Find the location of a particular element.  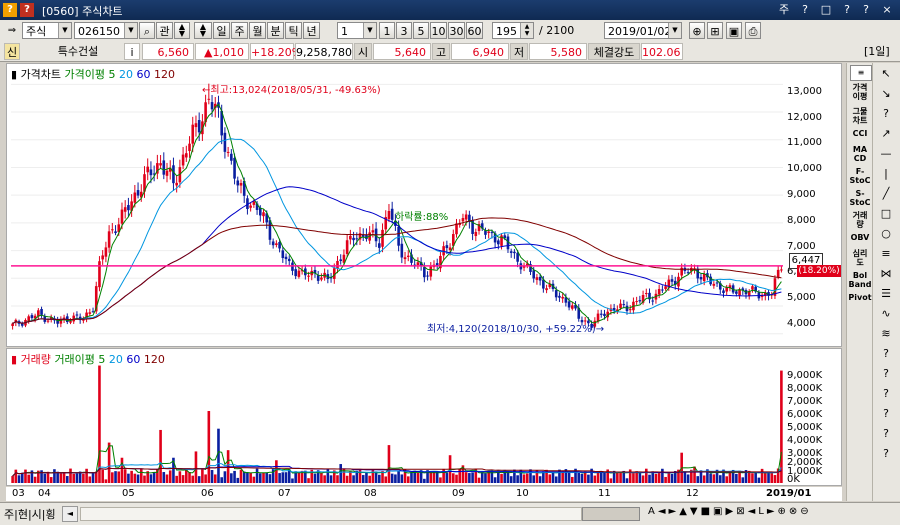

scroll-left-button: ◄ is located at coordinates (70, 514).